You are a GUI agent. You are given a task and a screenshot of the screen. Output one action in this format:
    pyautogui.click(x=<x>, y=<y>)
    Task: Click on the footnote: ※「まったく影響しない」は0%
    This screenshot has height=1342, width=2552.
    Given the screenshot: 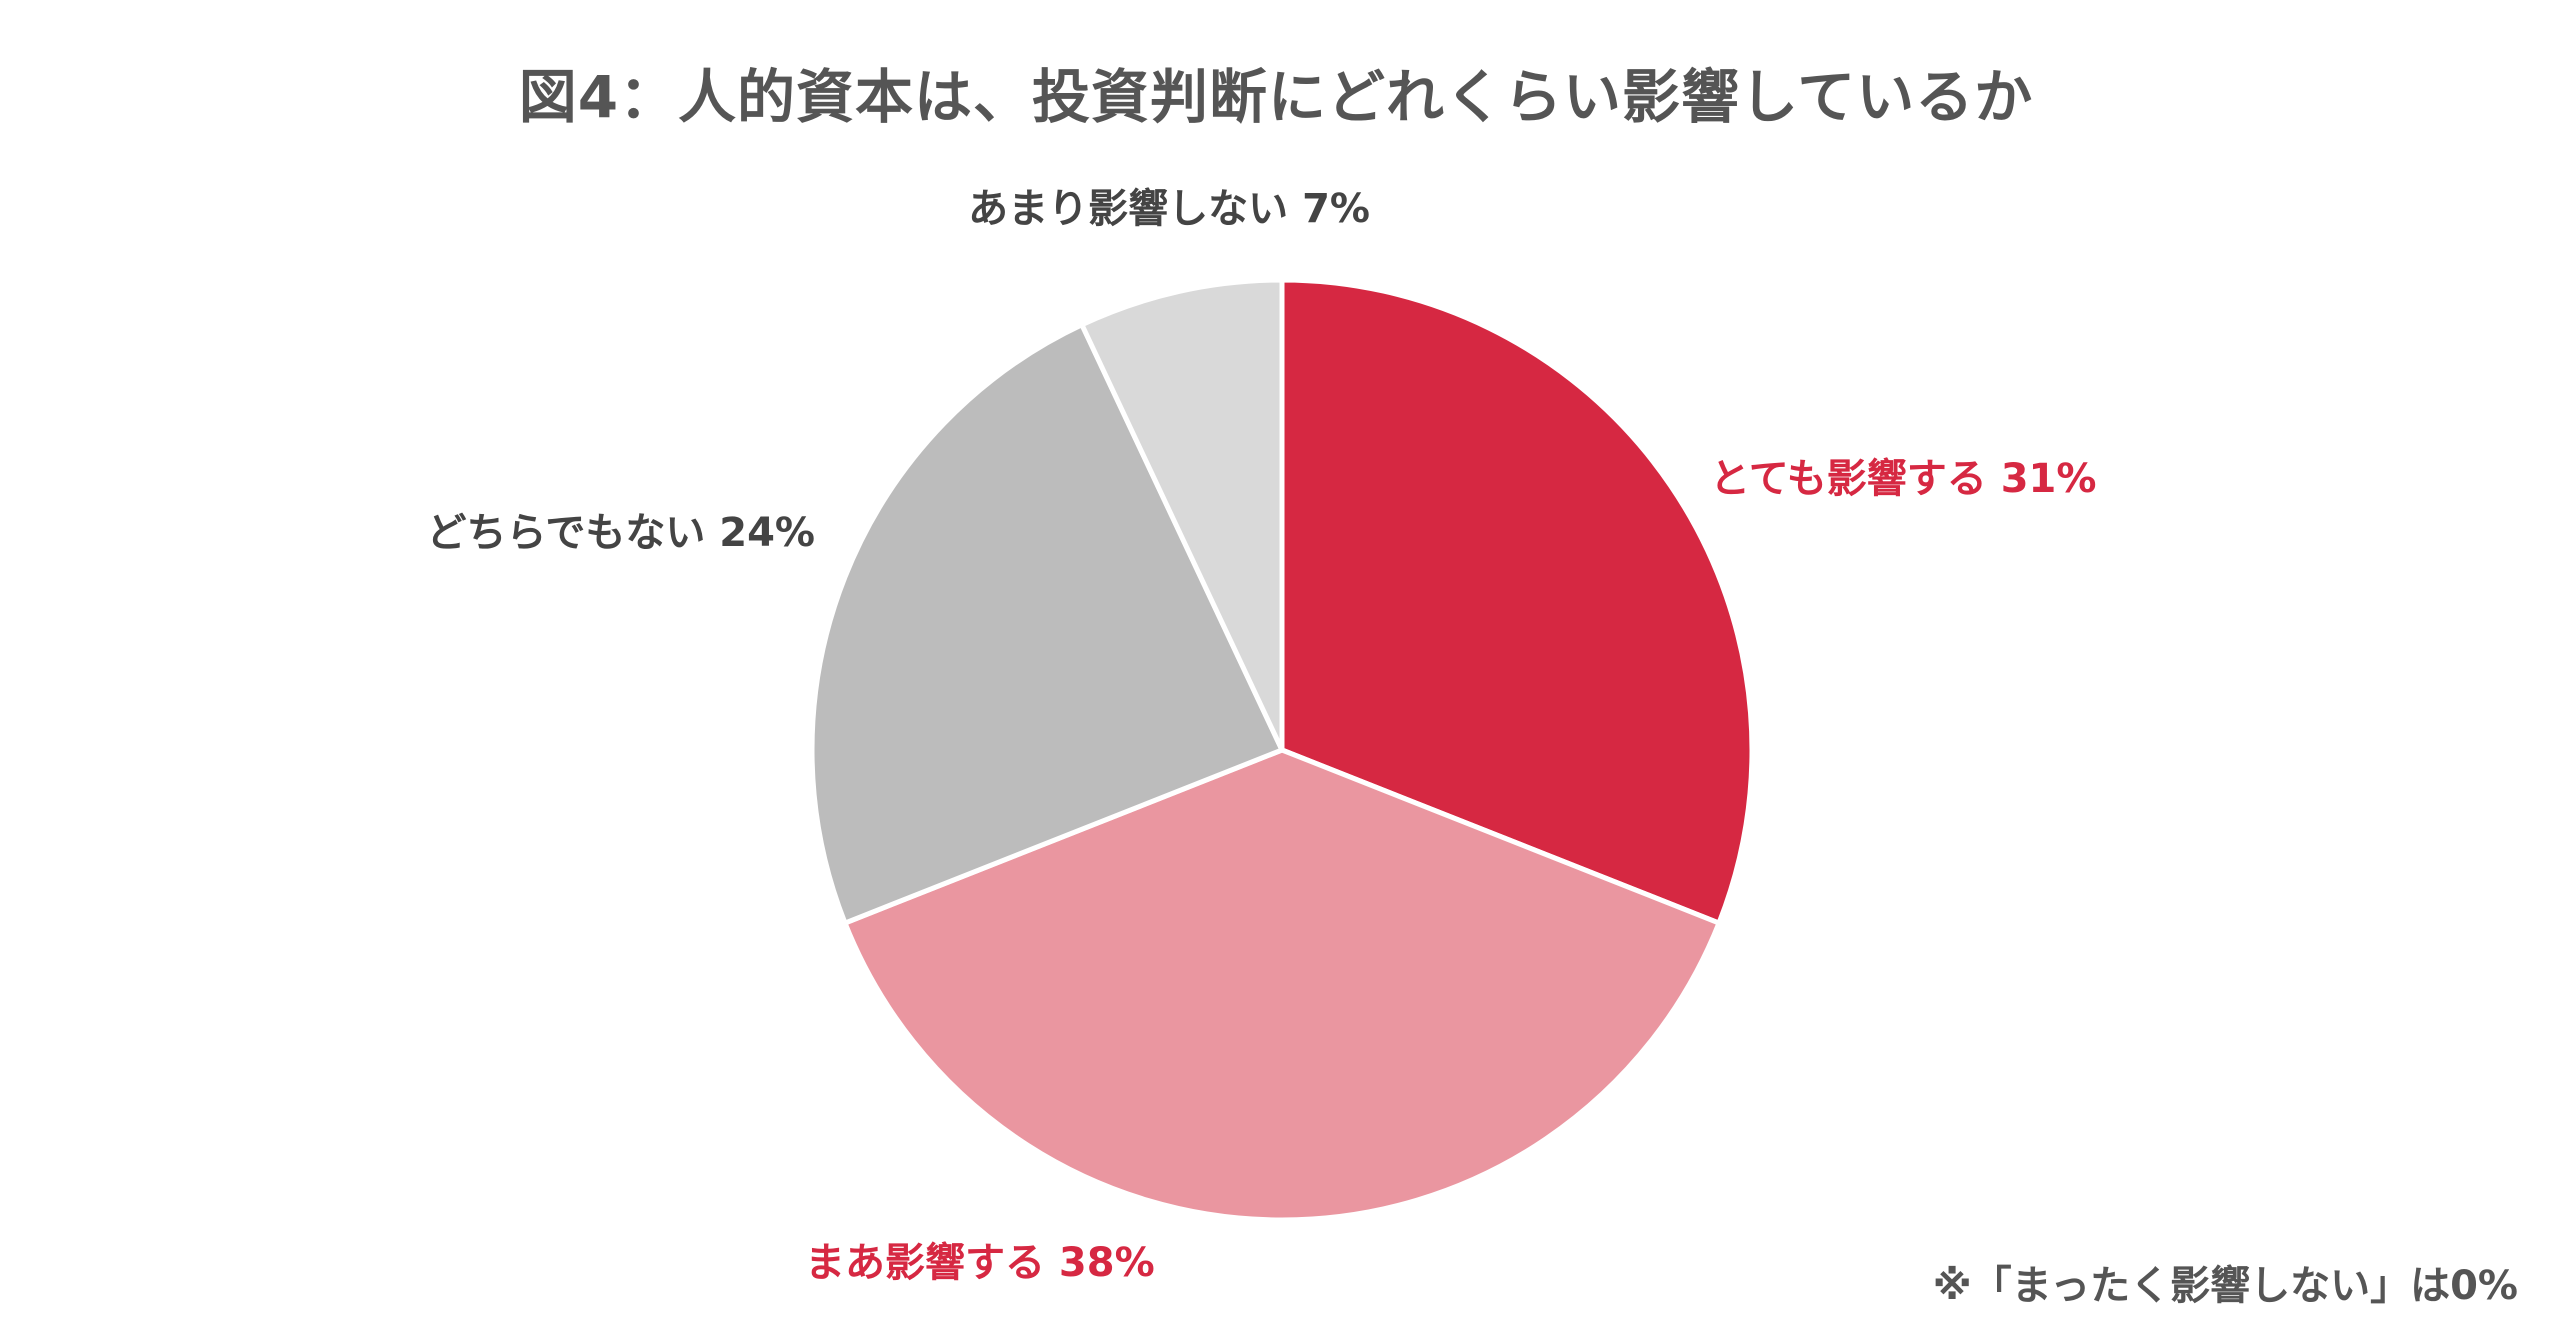 What is the action you would take?
    pyautogui.click(x=2225, y=1286)
    